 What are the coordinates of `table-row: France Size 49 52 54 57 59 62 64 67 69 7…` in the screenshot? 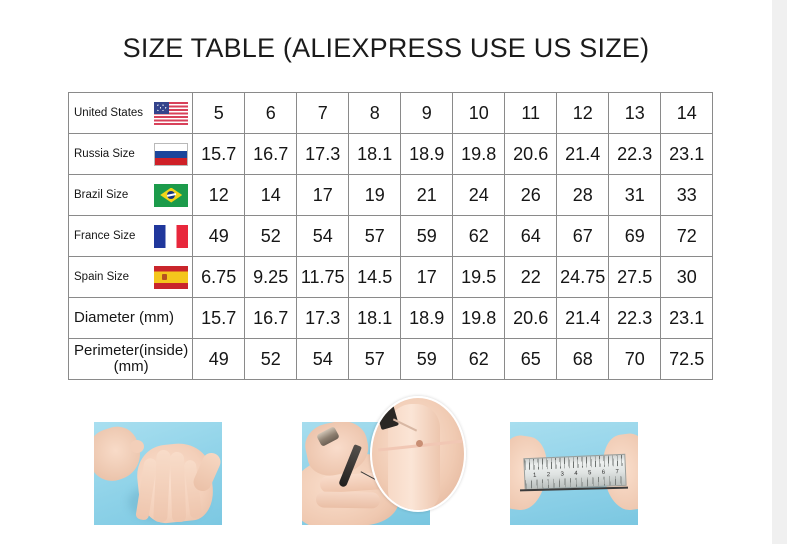 It's located at (390, 236).